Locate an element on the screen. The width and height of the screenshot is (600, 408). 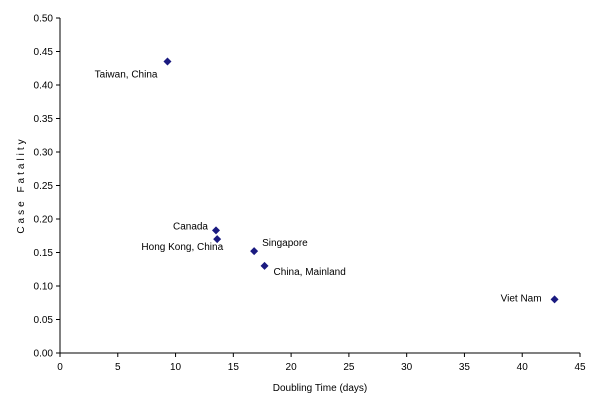
point-label: Singapore is located at coordinates (285, 243).